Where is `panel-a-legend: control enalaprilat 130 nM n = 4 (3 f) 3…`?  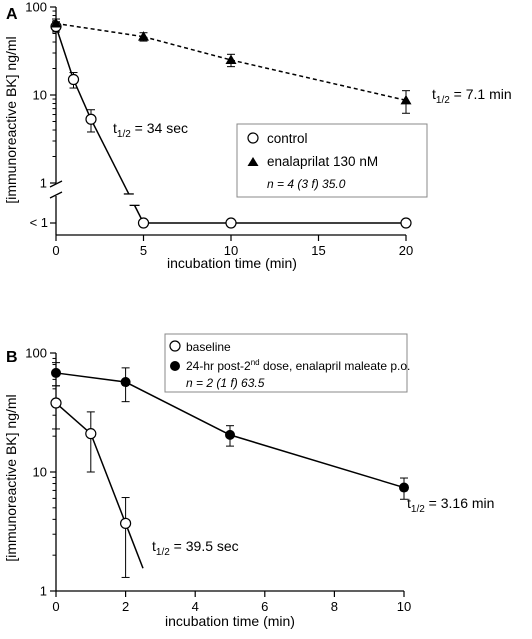
panel-a-legend: control enalaprilat 130 nM n = 4 (3 f) 3… is located at coordinates (332, 160).